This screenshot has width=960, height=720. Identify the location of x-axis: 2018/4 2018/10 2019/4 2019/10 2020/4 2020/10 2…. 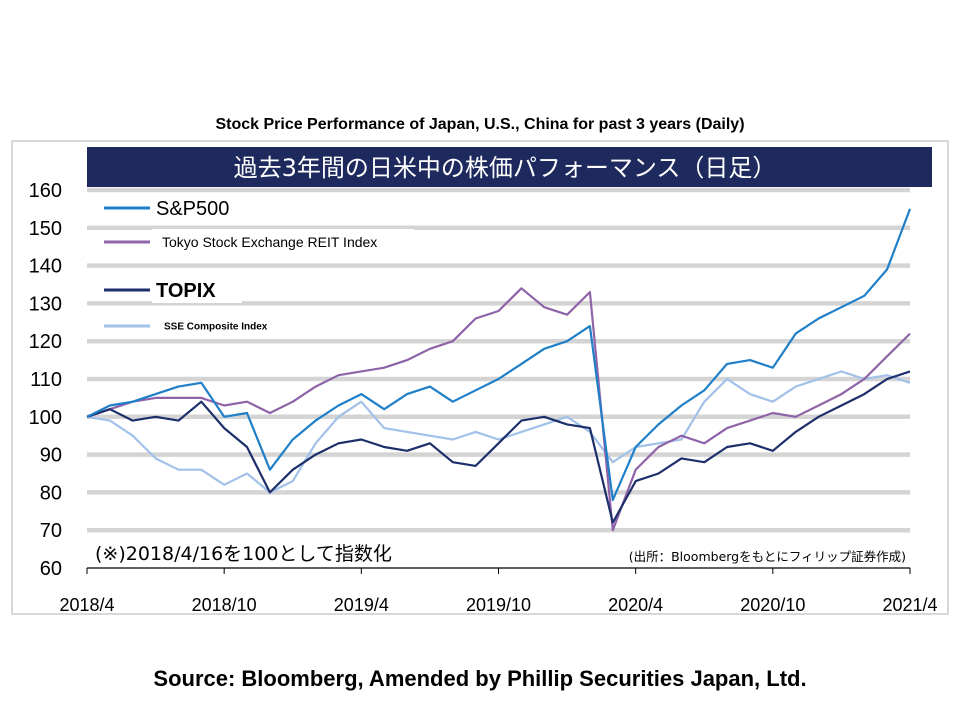
(498, 591).